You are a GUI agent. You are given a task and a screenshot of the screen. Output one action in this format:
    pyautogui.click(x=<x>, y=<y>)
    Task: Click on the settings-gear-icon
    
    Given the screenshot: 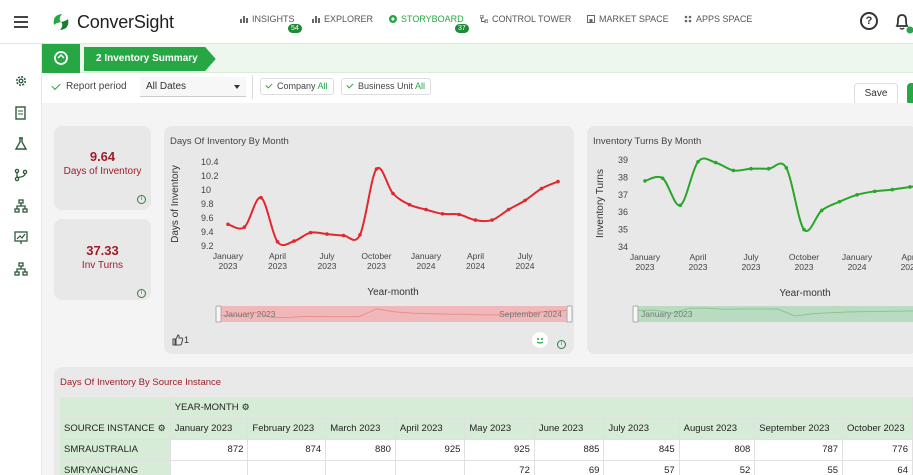 What is the action you would take?
    pyautogui.click(x=21, y=81)
    